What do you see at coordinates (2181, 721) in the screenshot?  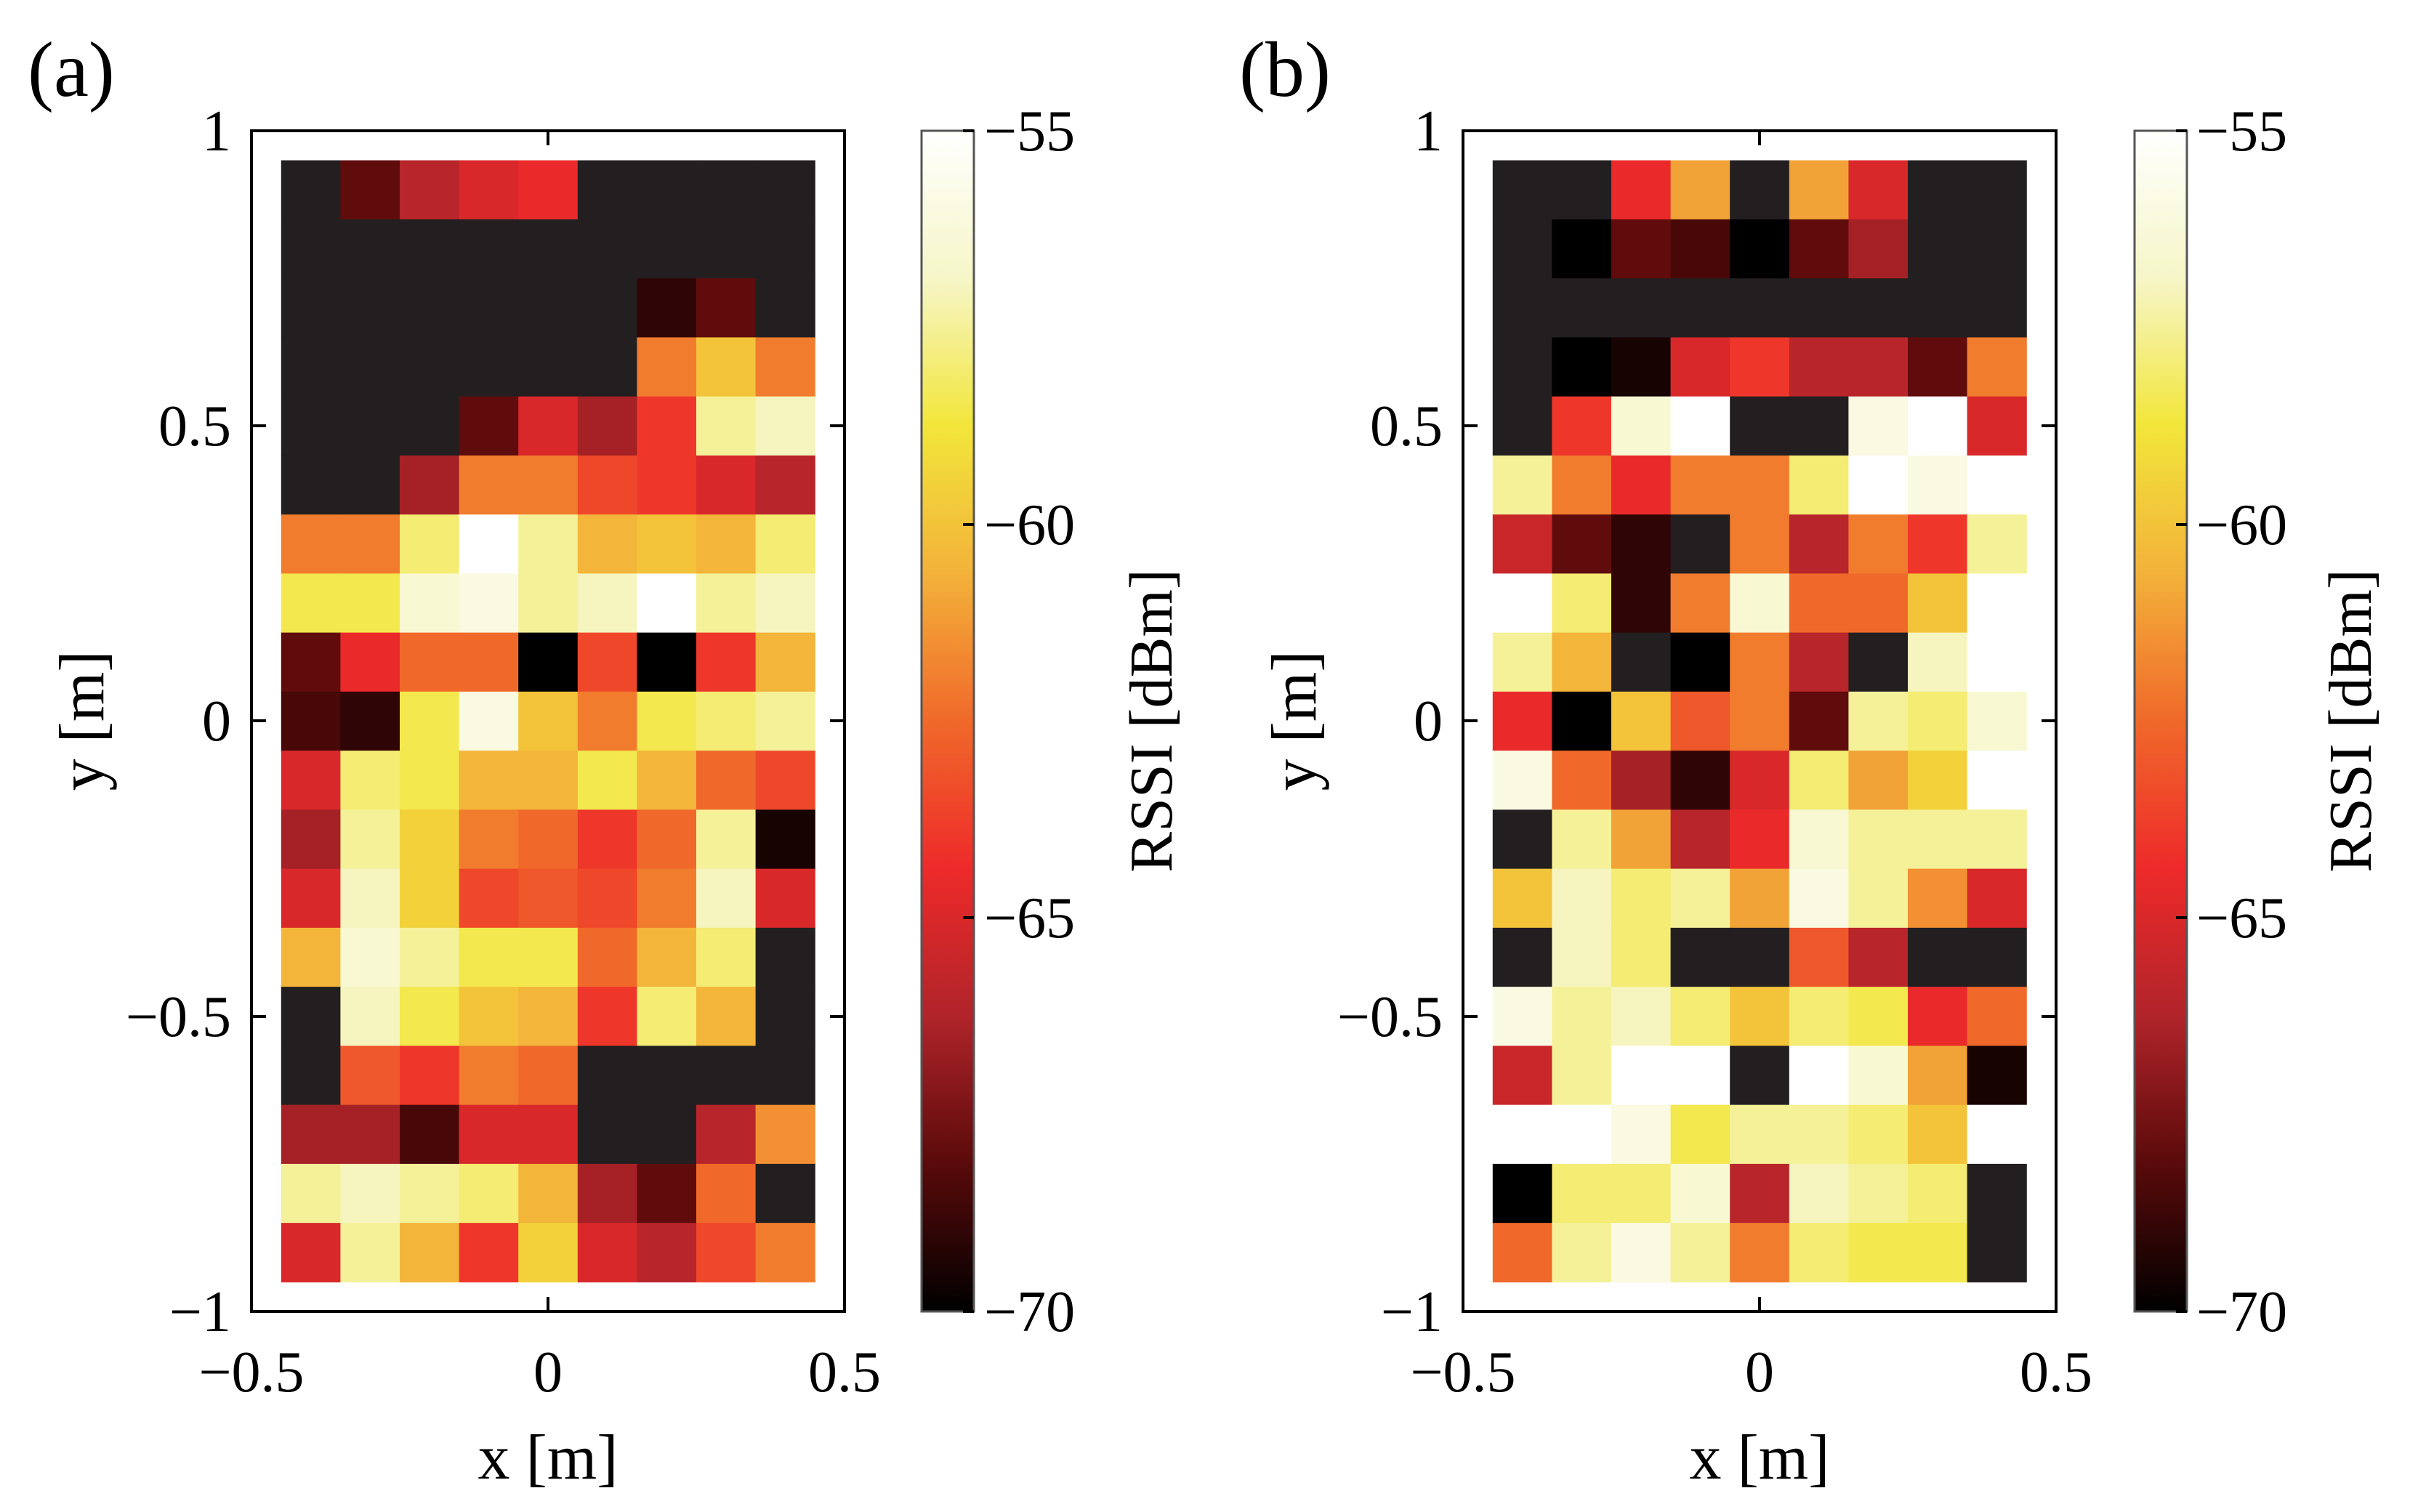 I see `panel-b-colorbar-ticks` at bounding box center [2181, 721].